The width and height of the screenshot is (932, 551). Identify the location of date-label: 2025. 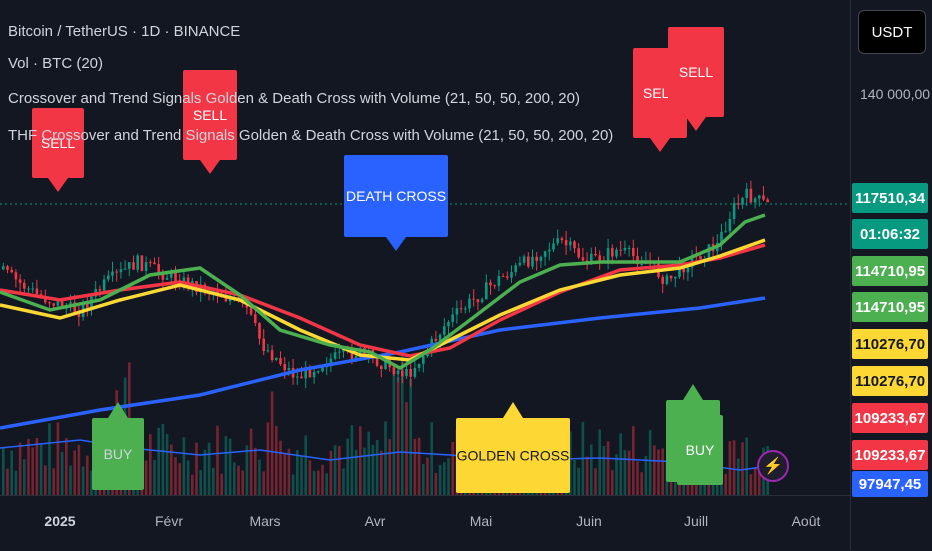
(60, 521).